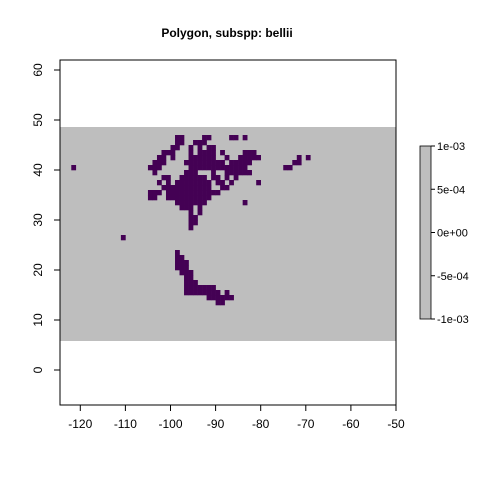  Describe the element at coordinates (80, 424) in the screenshot. I see `x-tick-label: -120` at that location.